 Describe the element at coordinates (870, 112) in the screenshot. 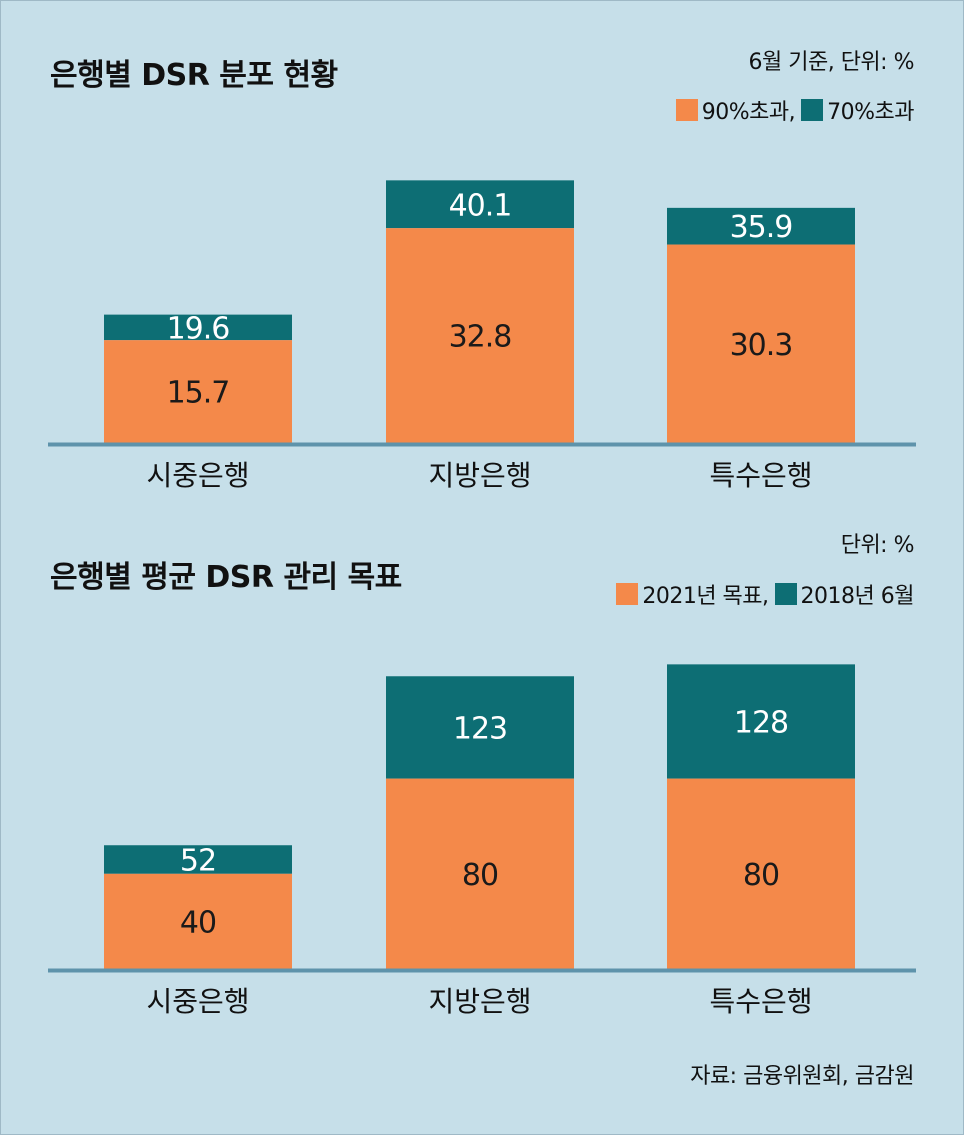

I see `chart1-legend-label-2: 70%초과` at that location.